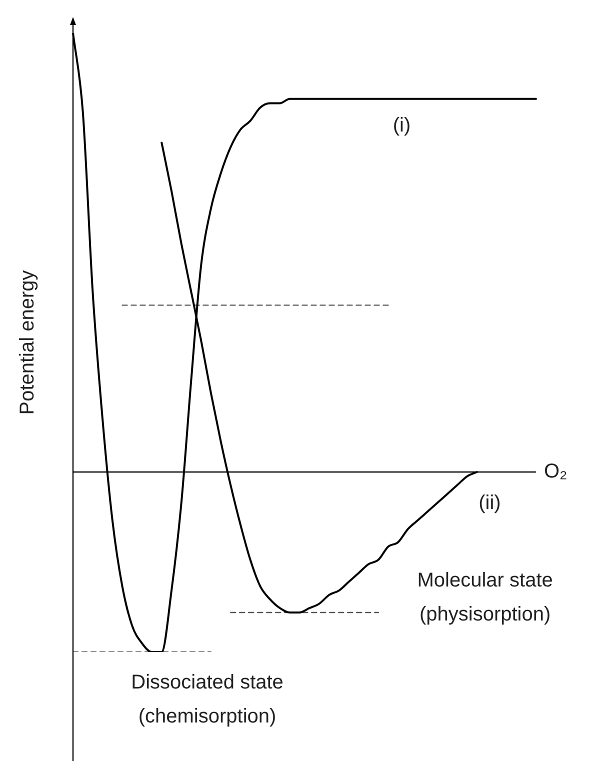 This screenshot has height=771, width=592. What do you see at coordinates (401, 125) in the screenshot?
I see `annotation: (i)` at bounding box center [401, 125].